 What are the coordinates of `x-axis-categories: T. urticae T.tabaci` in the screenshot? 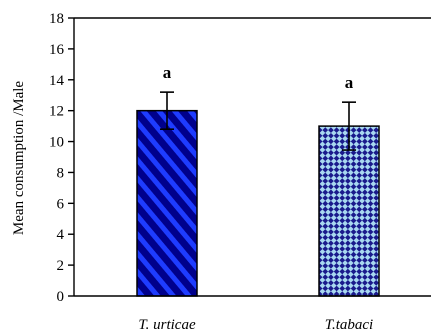 It's located at (255, 325).